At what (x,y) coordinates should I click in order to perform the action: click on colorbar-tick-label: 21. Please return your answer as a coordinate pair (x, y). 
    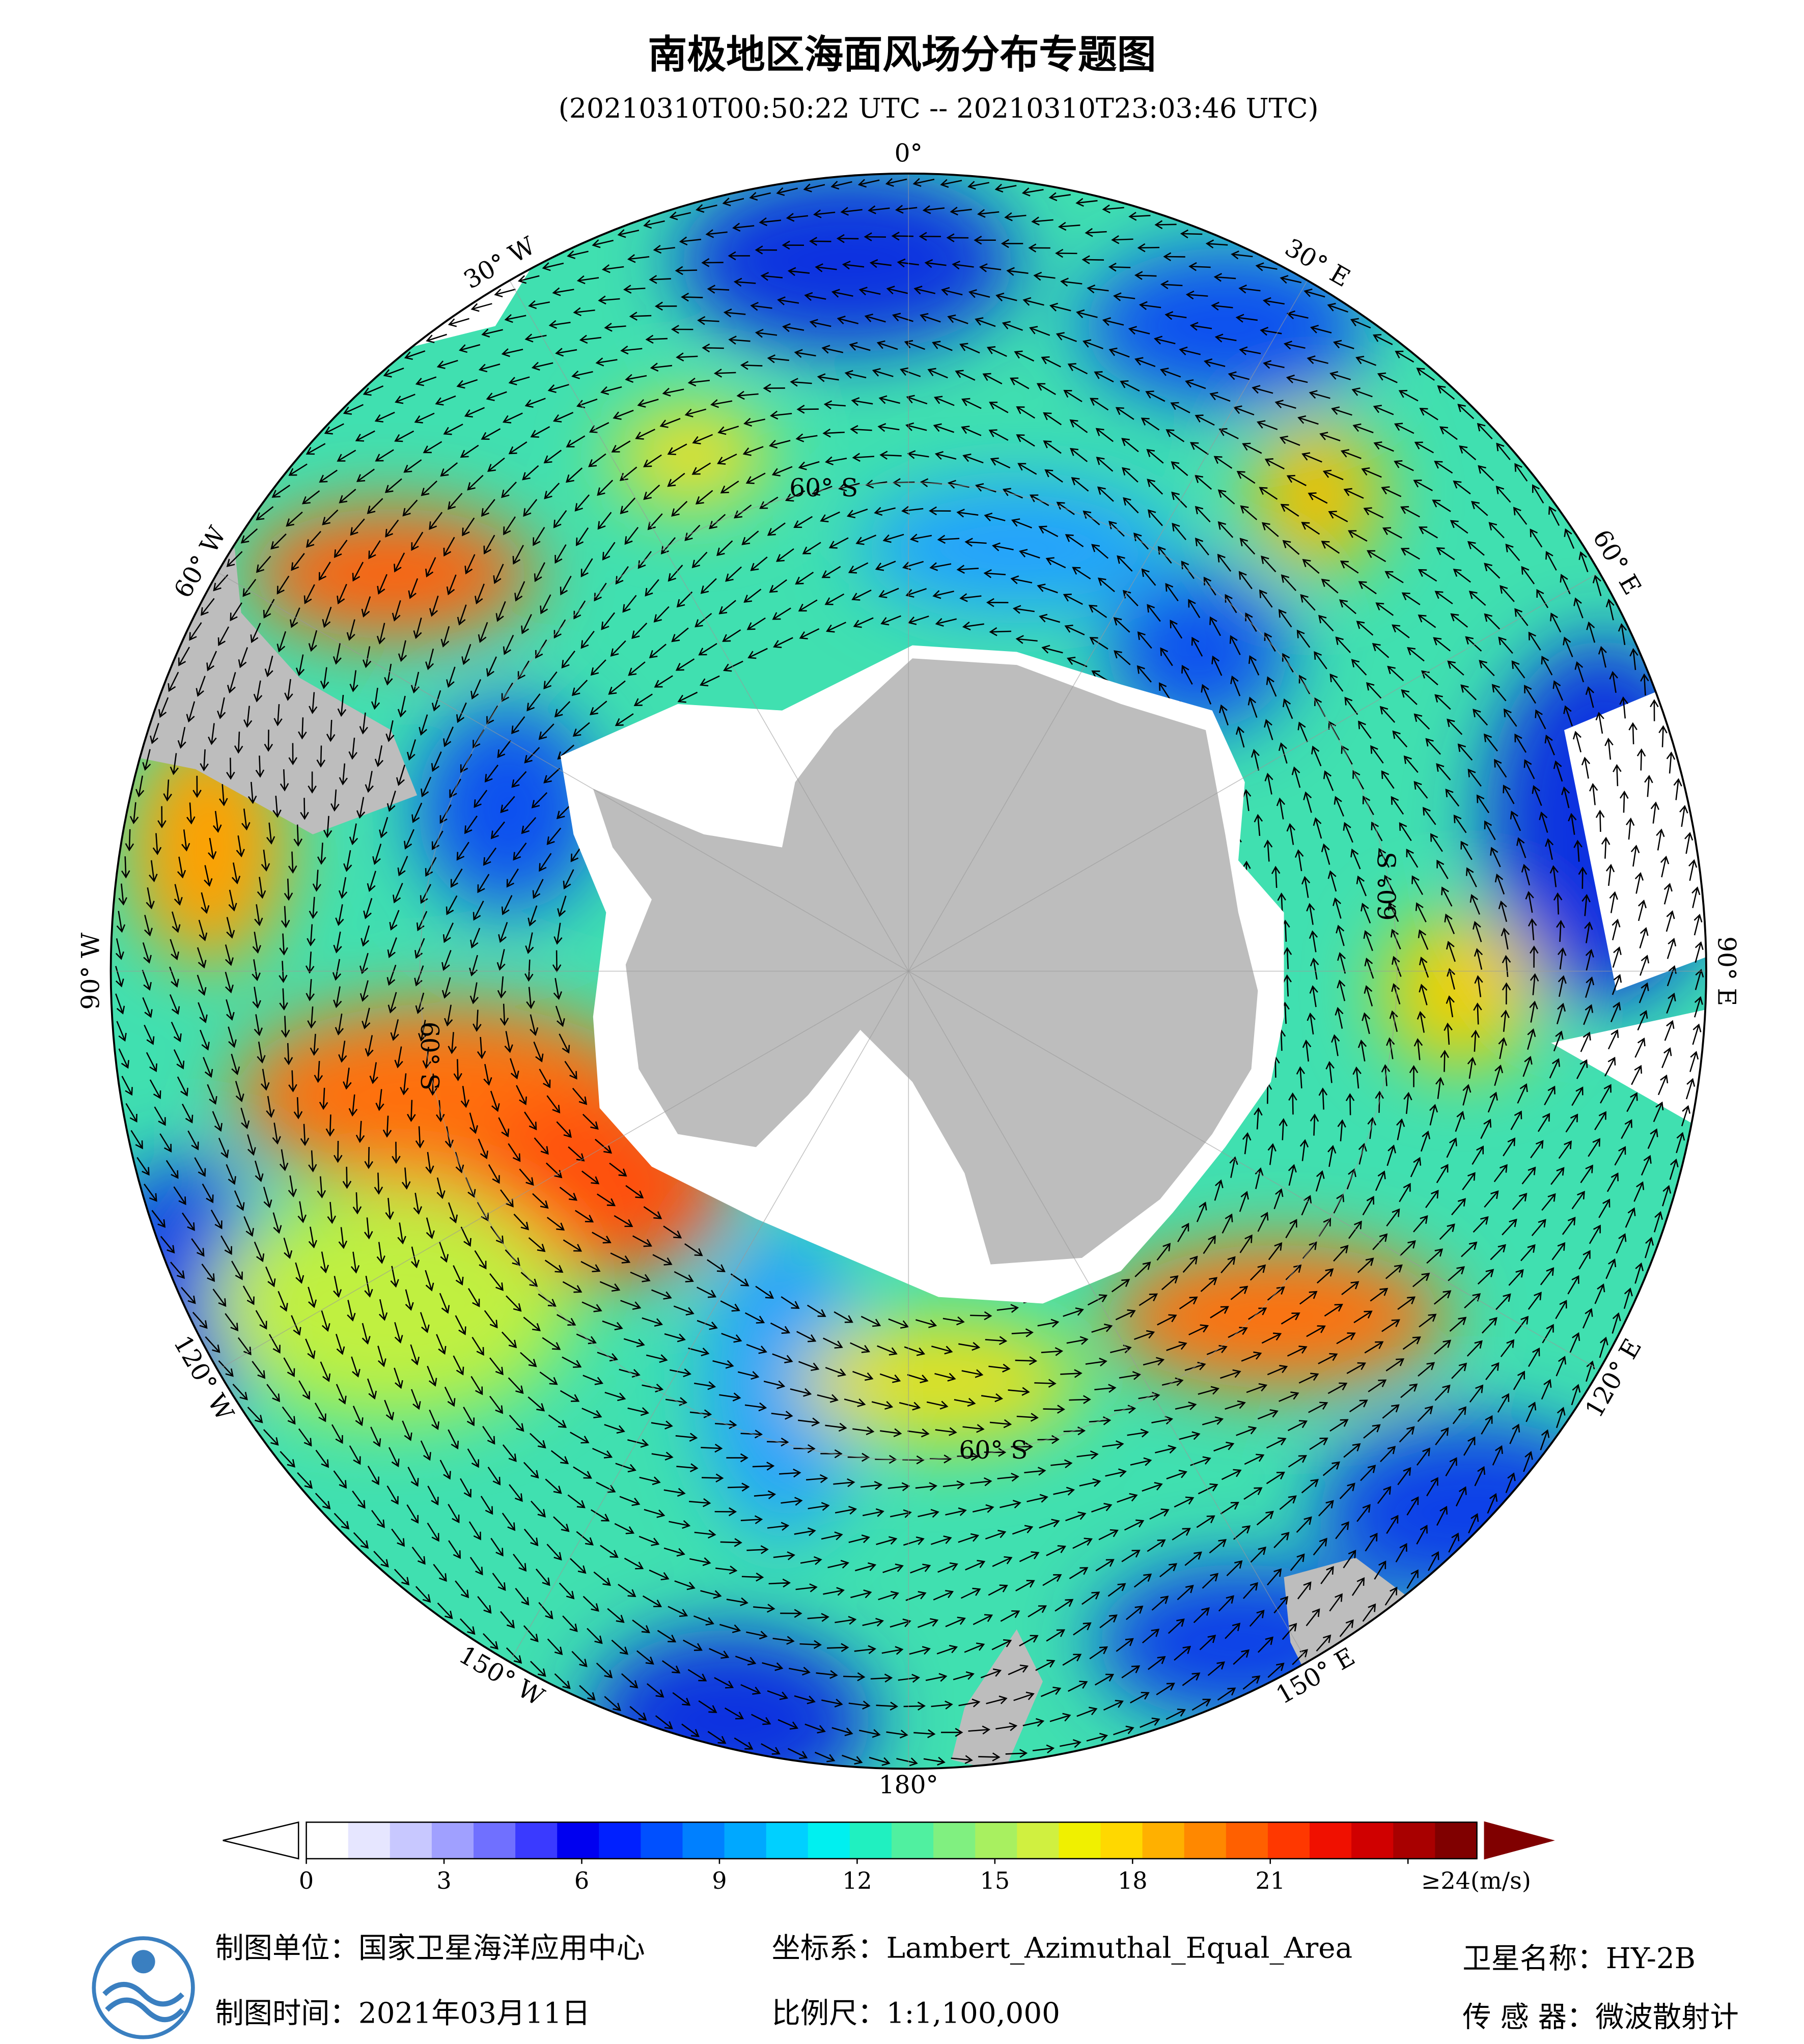
    Looking at the image, I should click on (1270, 1880).